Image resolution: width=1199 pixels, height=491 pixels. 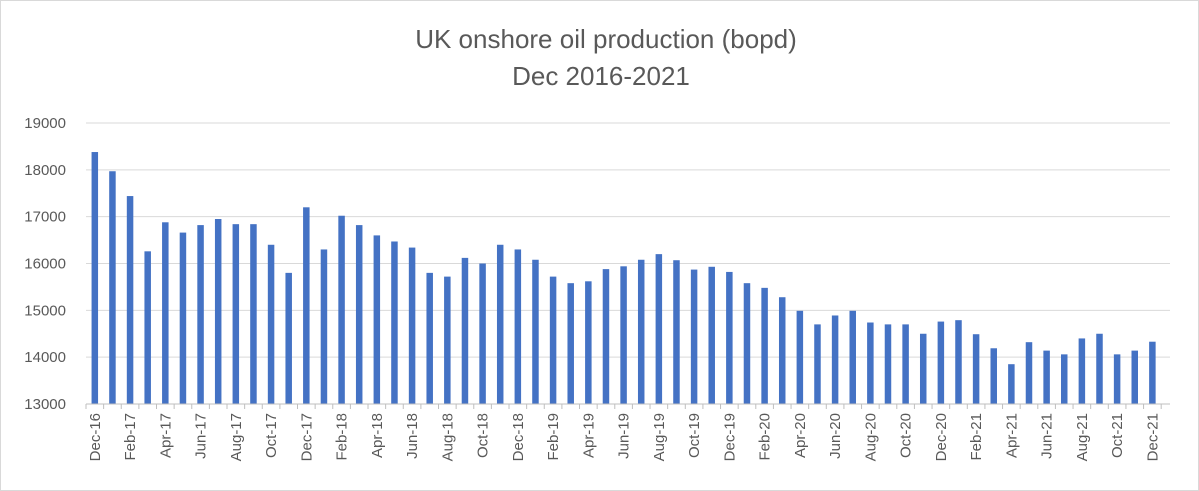 I want to click on y-tick-label: 19000, so click(x=45, y=123).